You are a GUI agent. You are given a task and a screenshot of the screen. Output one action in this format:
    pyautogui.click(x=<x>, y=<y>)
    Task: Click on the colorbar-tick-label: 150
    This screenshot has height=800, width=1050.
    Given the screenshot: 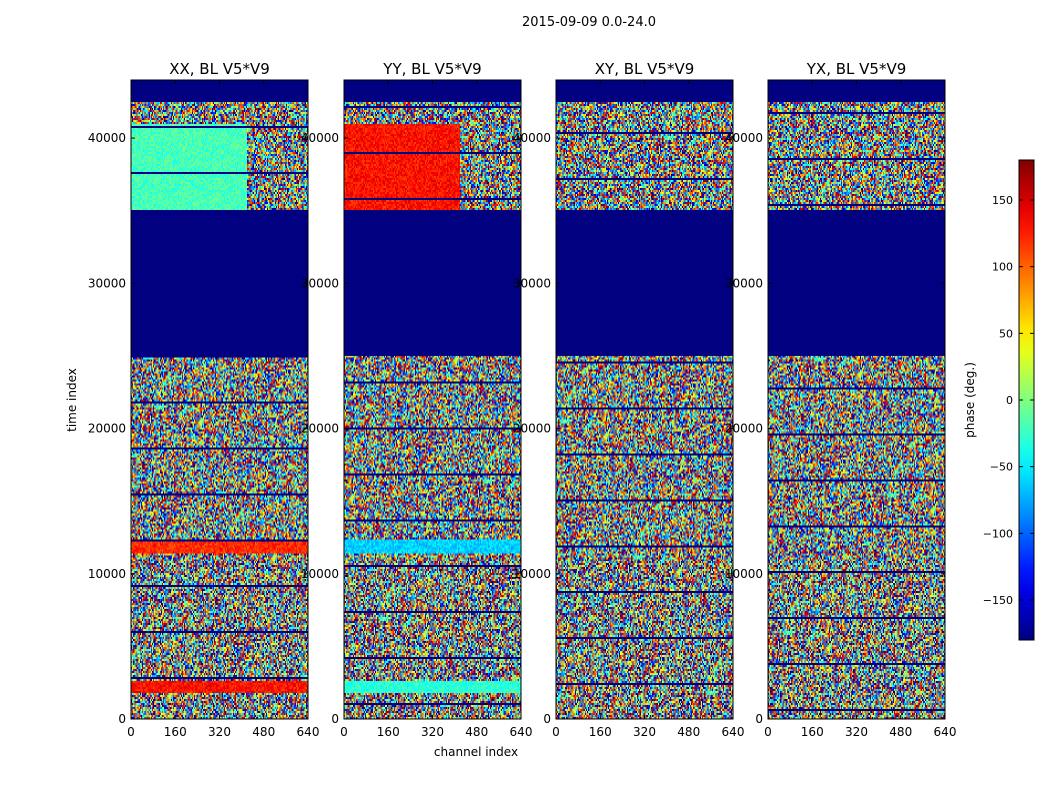 What is the action you would take?
    pyautogui.click(x=1002, y=200)
    